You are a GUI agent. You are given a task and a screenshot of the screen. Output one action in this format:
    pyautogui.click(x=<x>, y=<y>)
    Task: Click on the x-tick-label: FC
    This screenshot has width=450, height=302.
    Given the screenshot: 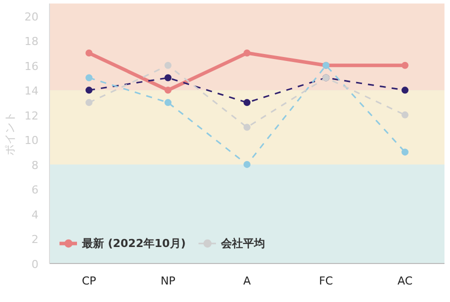 What is the action you would take?
    pyautogui.click(x=326, y=281)
    